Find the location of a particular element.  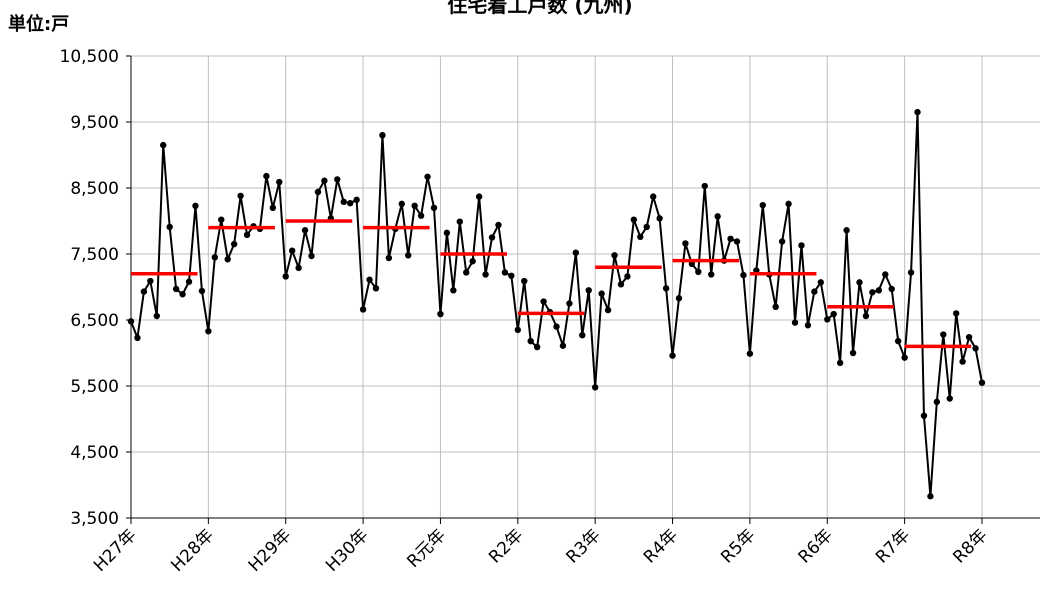

y-tick-label: 9,500 is located at coordinates (94, 123).